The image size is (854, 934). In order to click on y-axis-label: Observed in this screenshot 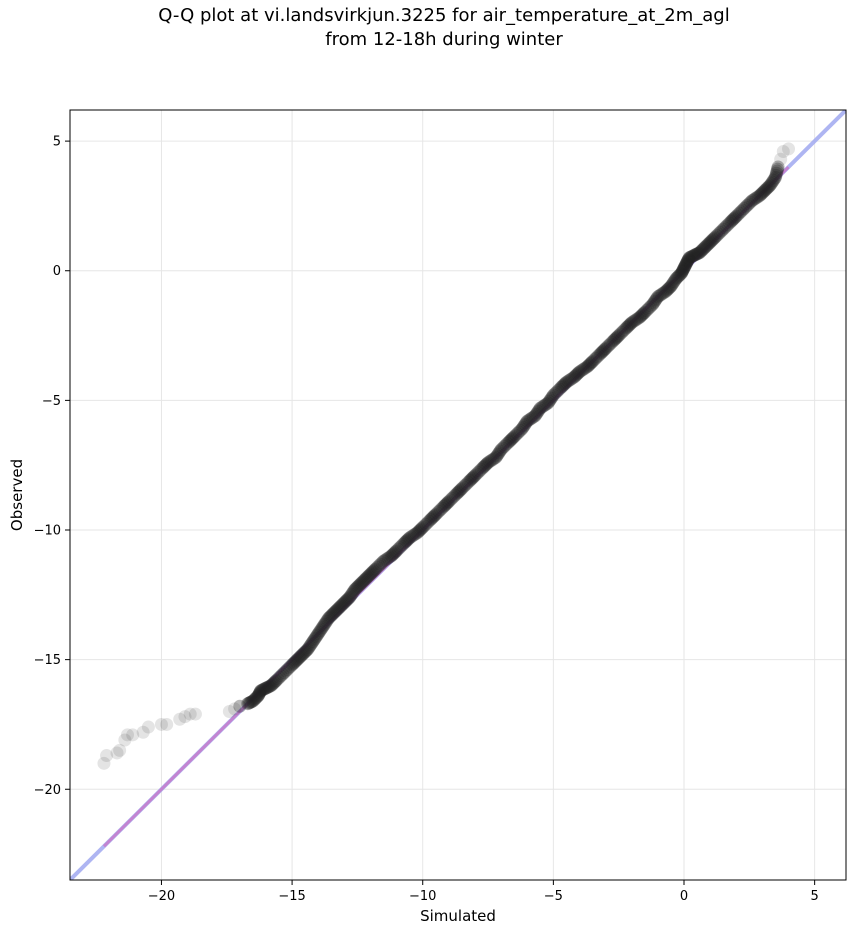, I will do `click(17, 495)`.